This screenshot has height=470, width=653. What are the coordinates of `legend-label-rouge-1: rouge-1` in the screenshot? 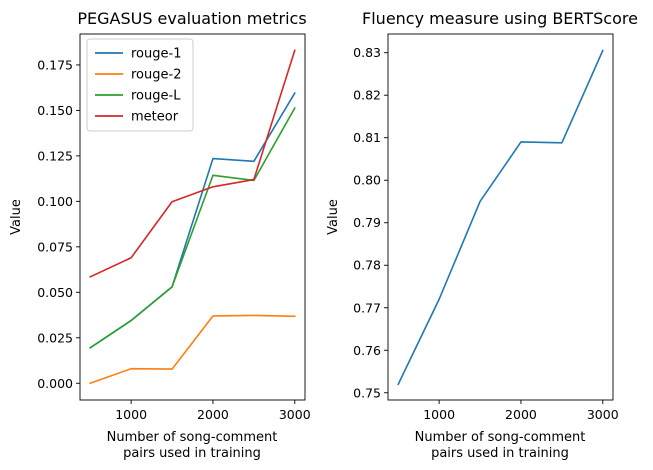 It's located at (156, 54).